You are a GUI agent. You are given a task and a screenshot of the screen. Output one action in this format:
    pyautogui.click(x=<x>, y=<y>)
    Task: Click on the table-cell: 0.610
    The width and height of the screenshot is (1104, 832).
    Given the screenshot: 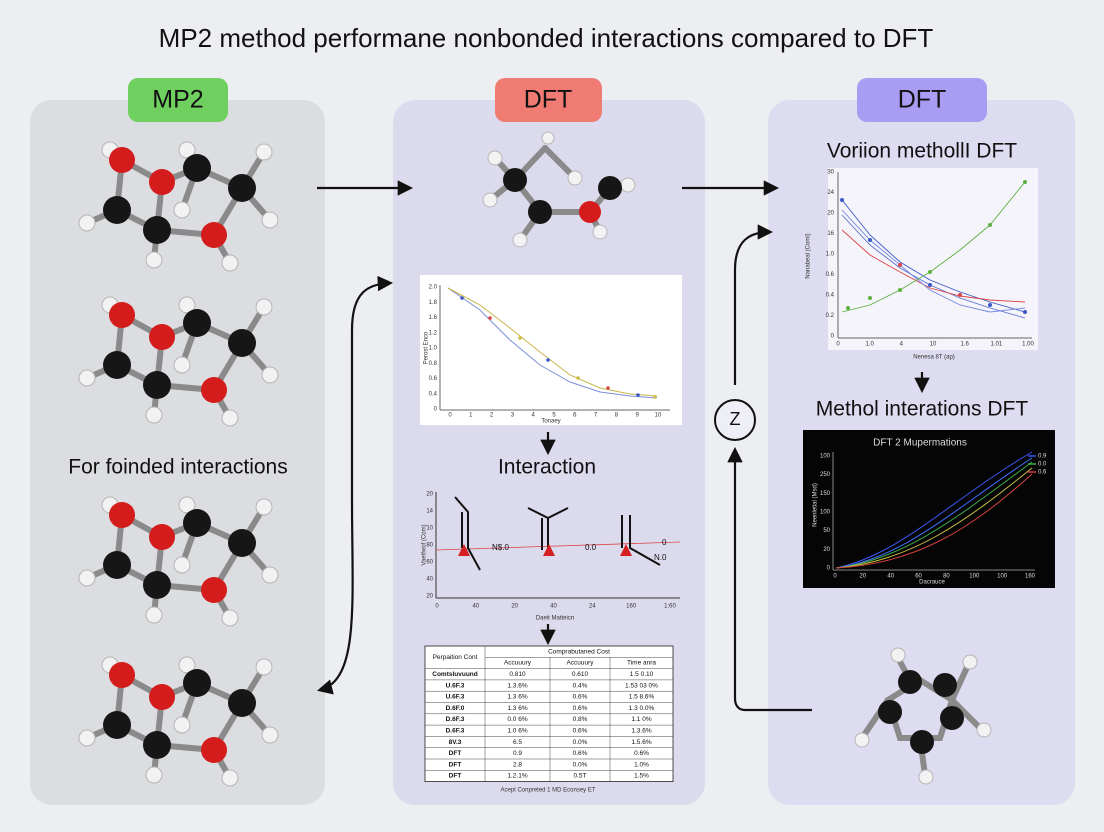 What is the action you would take?
    pyautogui.click(x=580, y=674)
    